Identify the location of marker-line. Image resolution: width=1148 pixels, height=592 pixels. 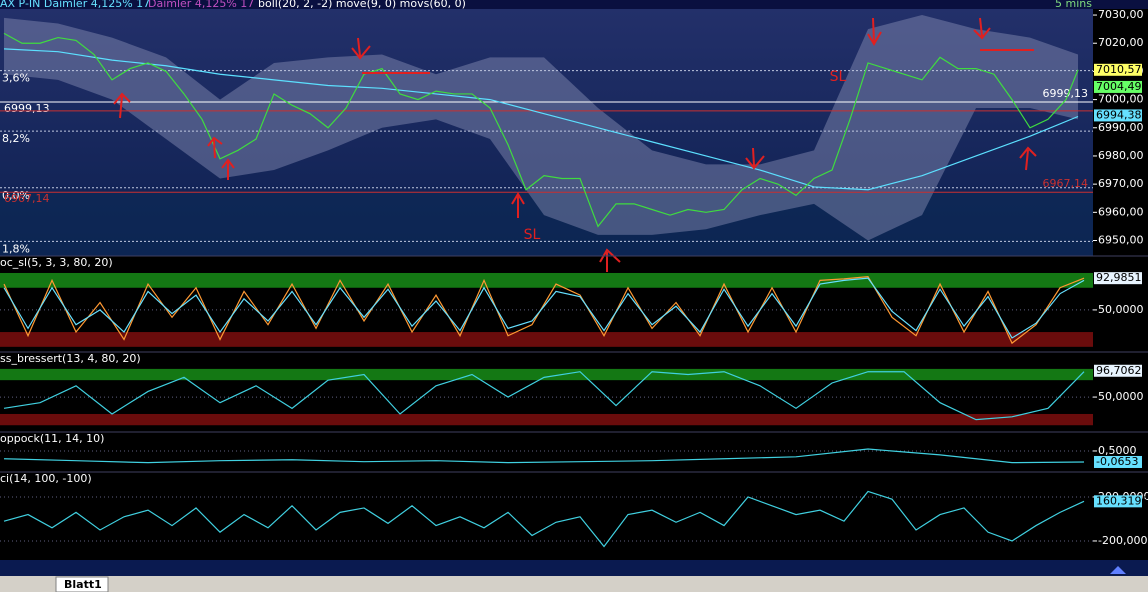
(698, 61).